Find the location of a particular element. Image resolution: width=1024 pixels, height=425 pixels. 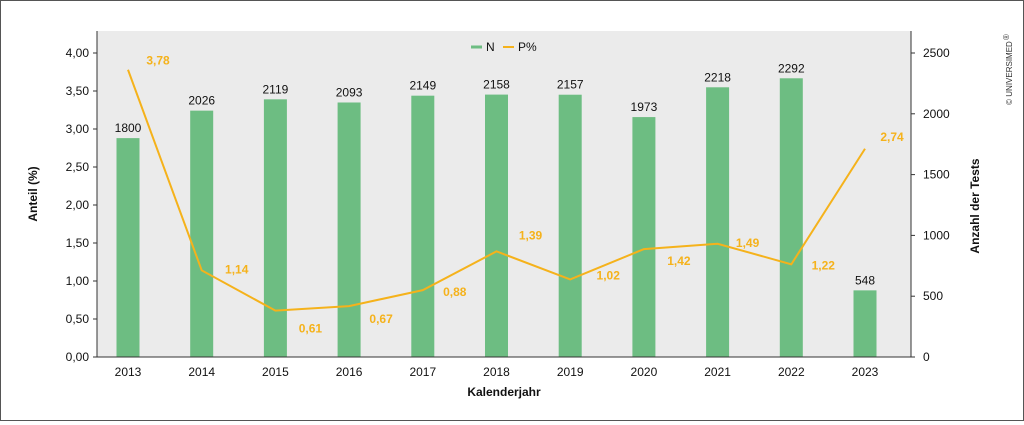

right-tick-label: 2500 is located at coordinates (936, 53).